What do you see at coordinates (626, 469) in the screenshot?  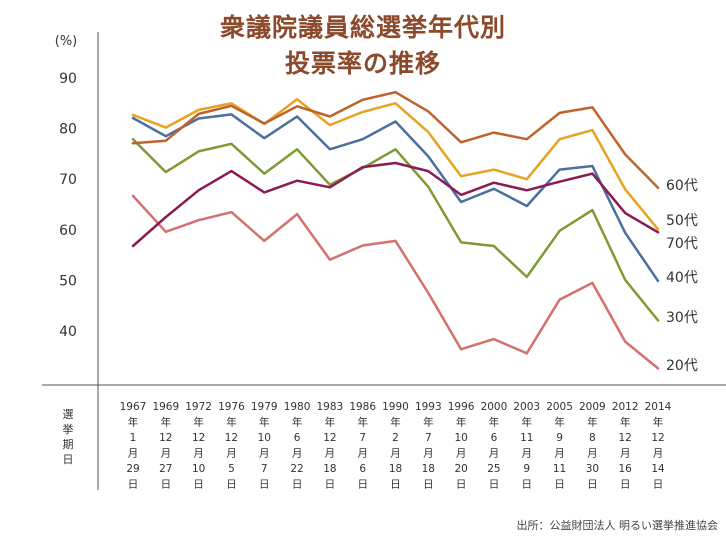 I see `x-tick-label: 16` at bounding box center [626, 469].